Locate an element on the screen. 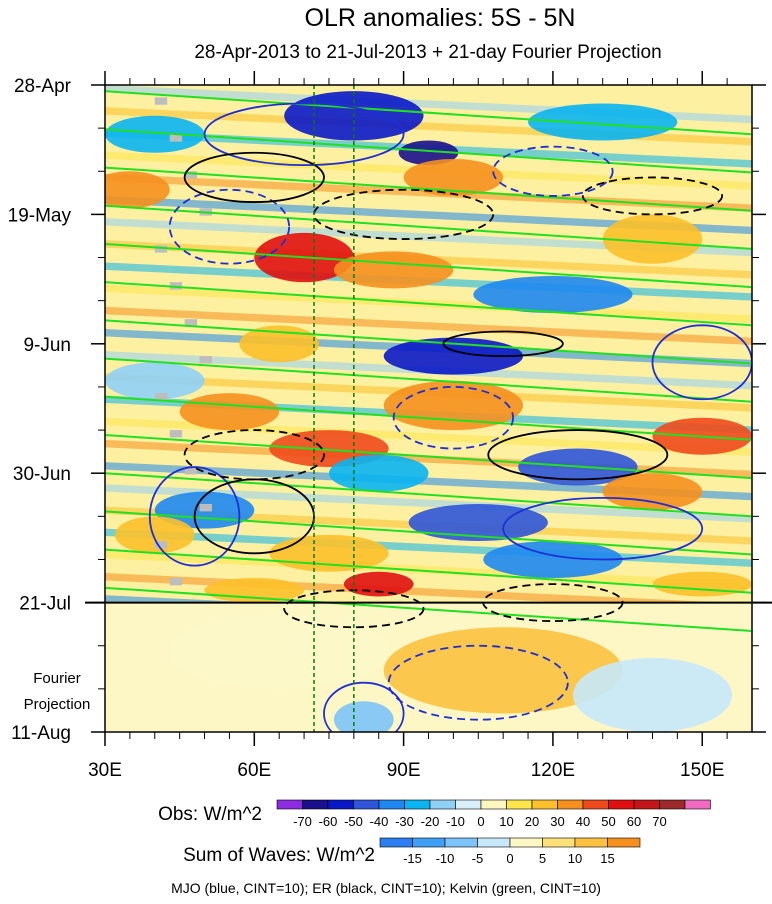 The width and height of the screenshot is (772, 904). obs-colorbar-tick: -50 is located at coordinates (353, 821).